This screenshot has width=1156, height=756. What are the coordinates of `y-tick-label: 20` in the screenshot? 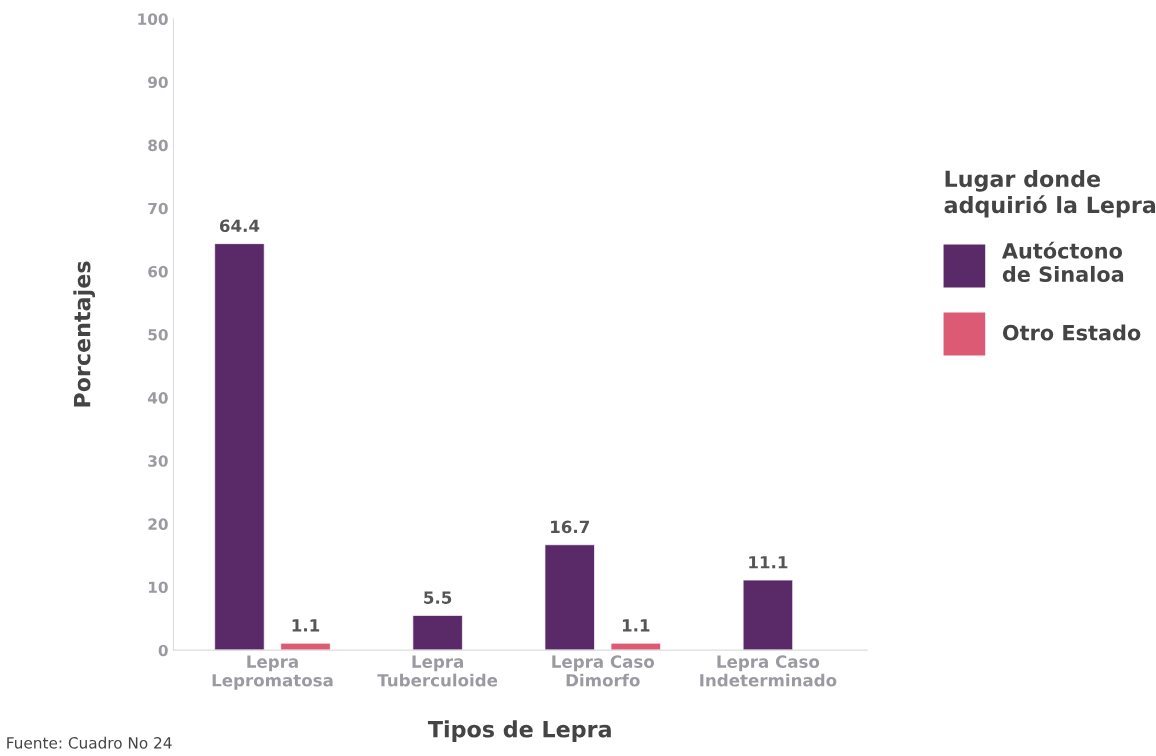 It's located at (158, 524).